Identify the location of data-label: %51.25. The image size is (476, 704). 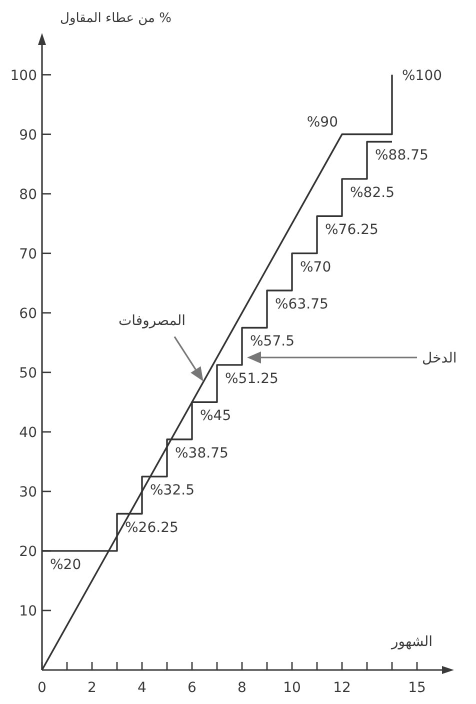
(251, 378).